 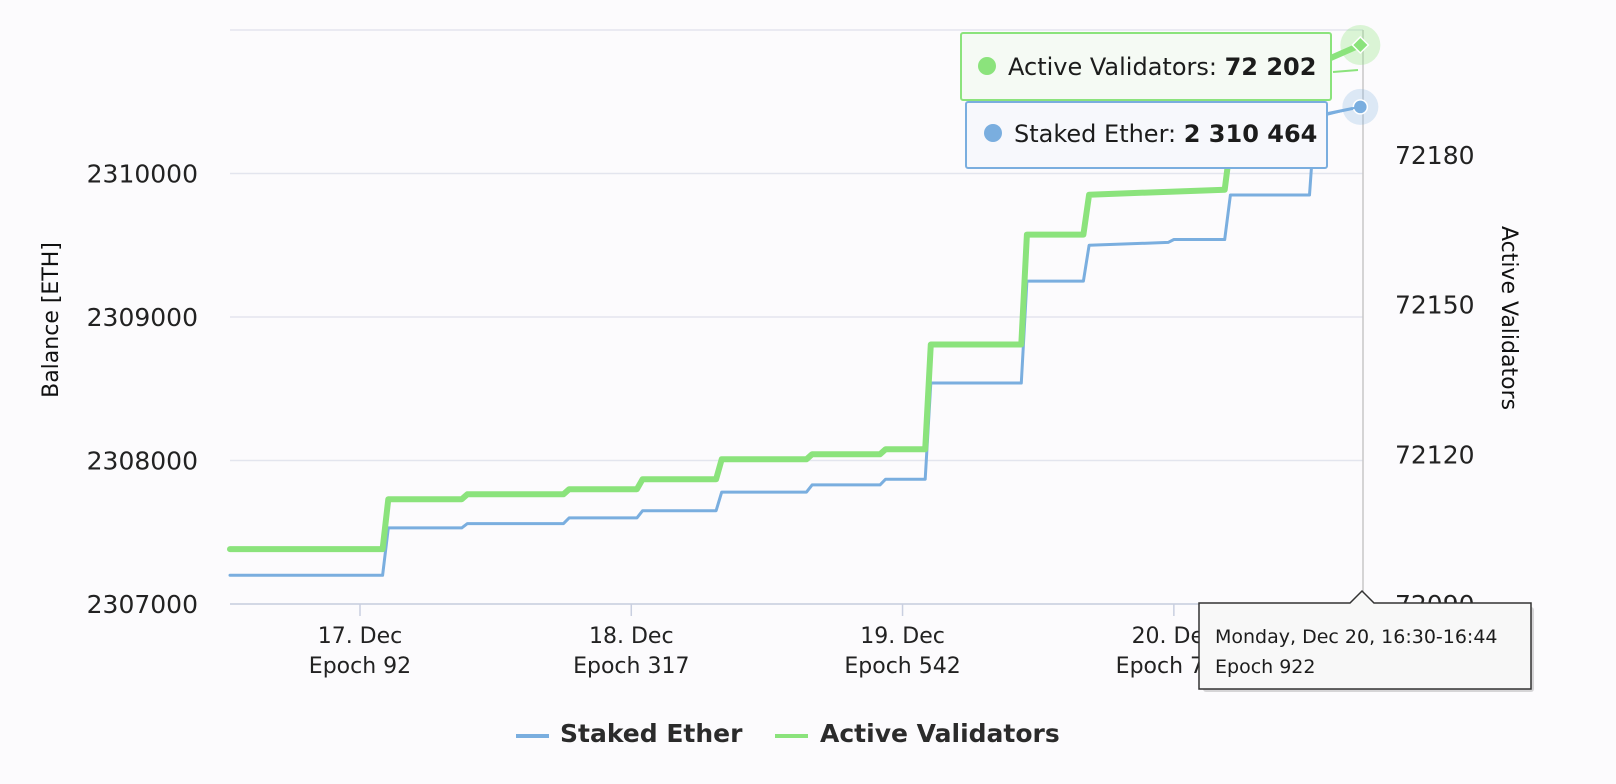 I want to click on tooltip-active-validators: Active Validators: 72 202, so click(x=1159, y=66).